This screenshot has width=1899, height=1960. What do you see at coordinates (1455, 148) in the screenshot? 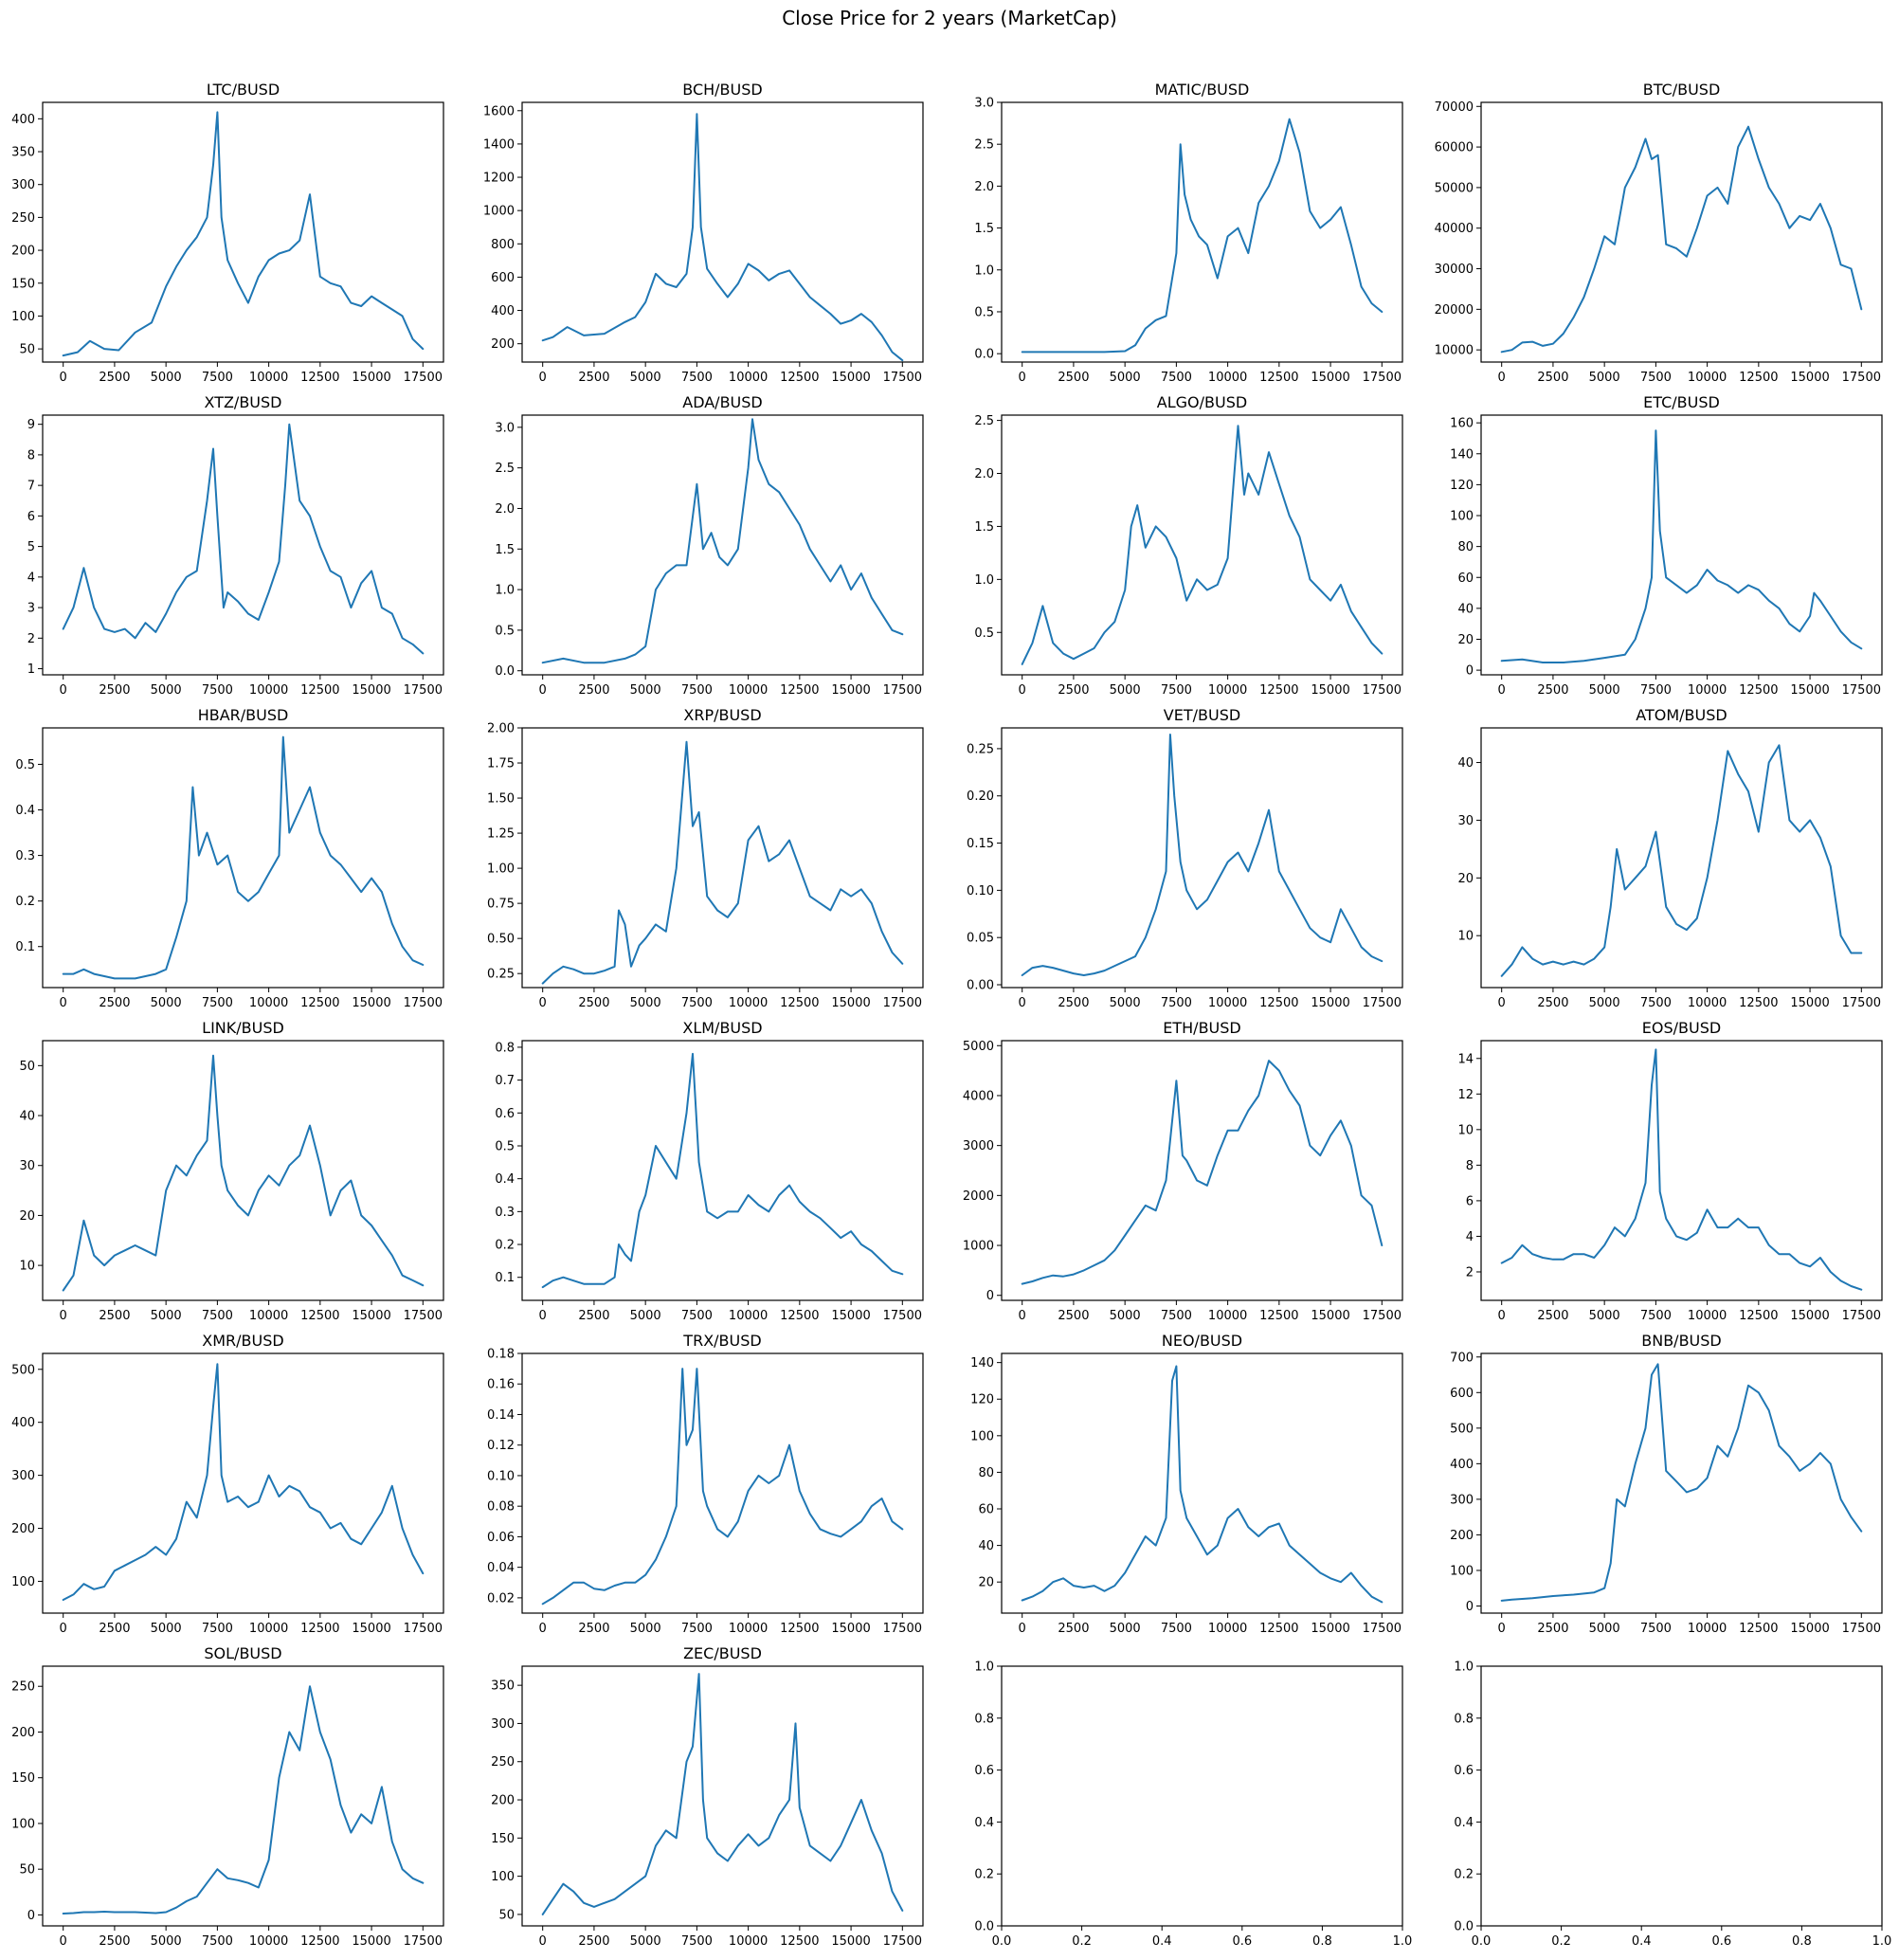
I see `y-tick-label: 60000` at bounding box center [1455, 148].